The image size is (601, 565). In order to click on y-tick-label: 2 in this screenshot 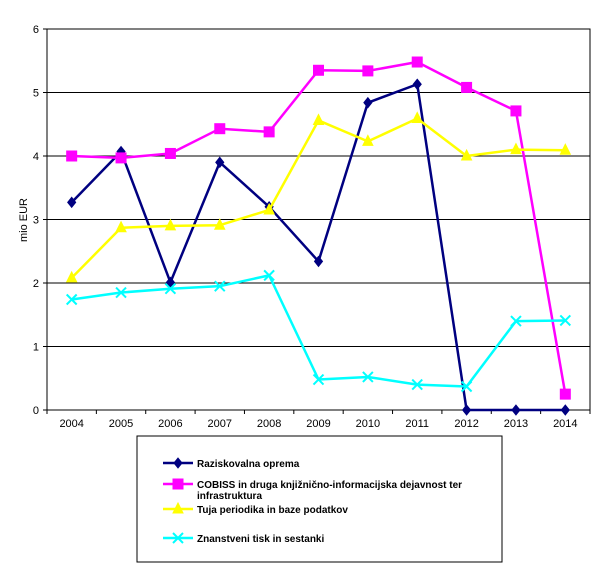, I will do `click(36, 284)`.